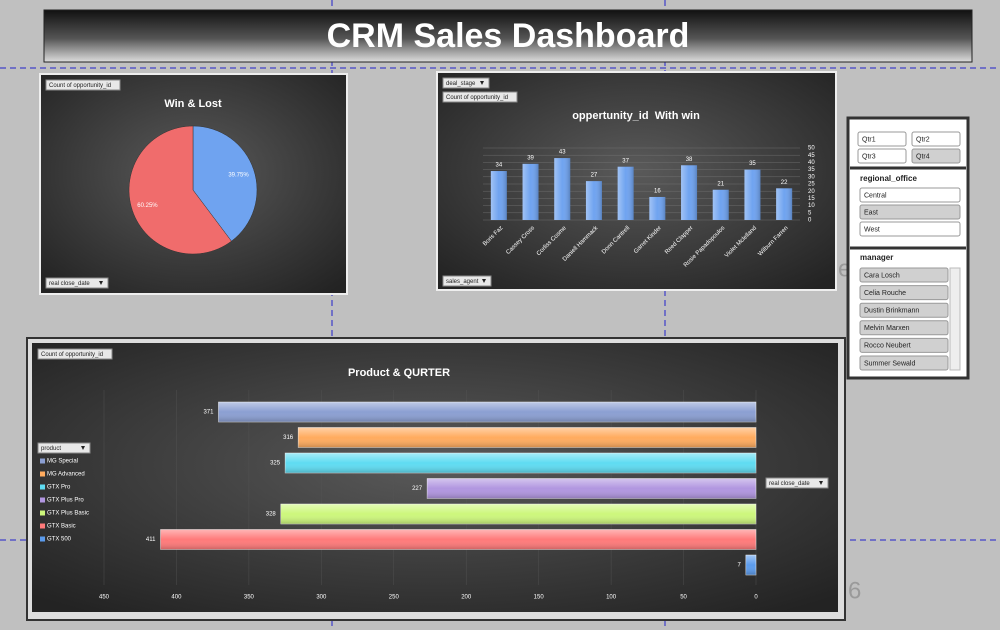 This screenshot has width=1000, height=630. What do you see at coordinates (889, 363) in the screenshot?
I see `slicer-item-label: Summer Sewald` at bounding box center [889, 363].